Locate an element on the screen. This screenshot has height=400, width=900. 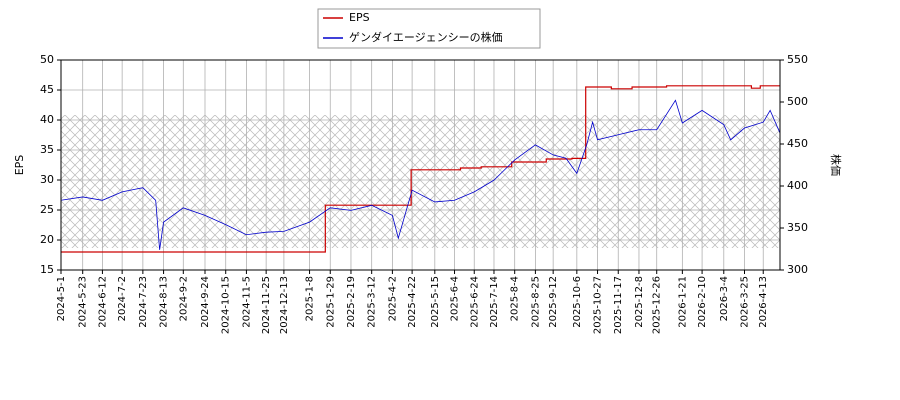
x-tick-label: 2024-6-12 is located at coordinates (102, 302).